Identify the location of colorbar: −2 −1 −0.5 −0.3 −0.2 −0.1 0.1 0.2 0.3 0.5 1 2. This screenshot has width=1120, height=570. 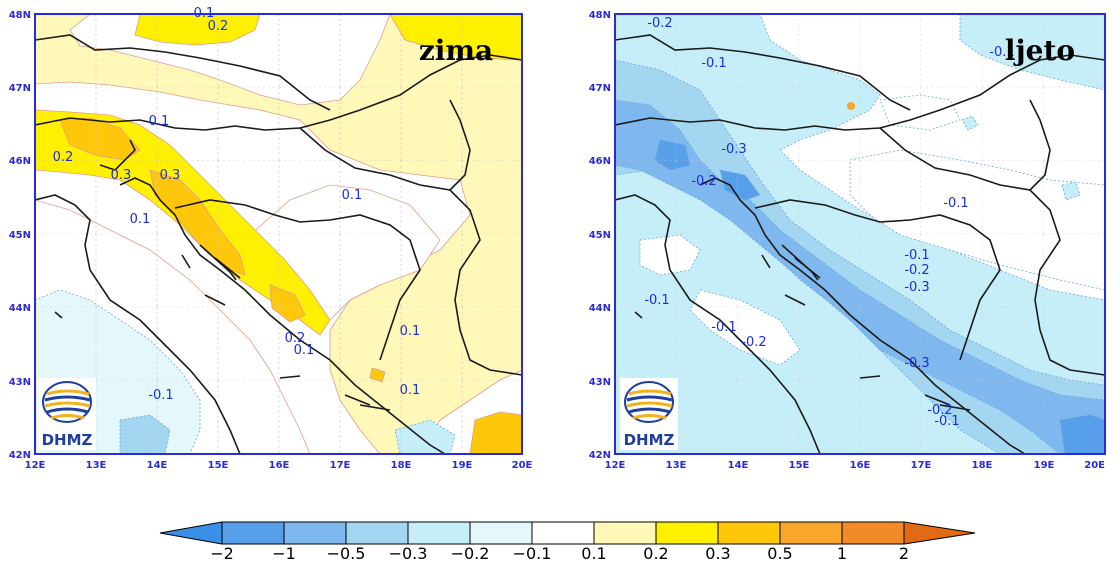
(567, 542).